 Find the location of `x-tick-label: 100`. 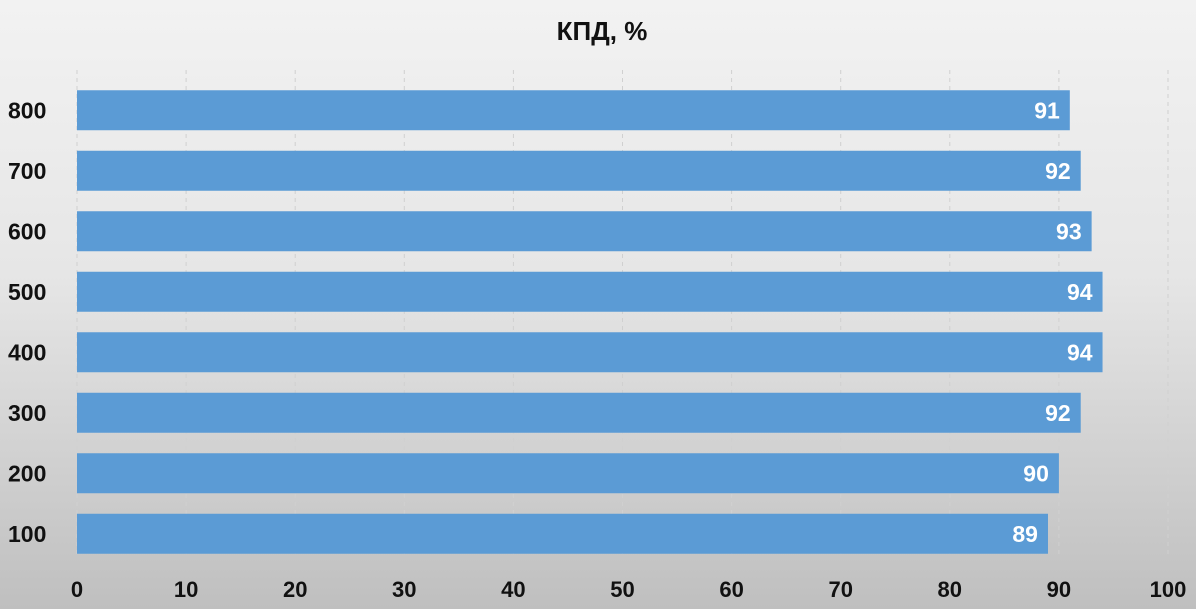

x-tick-label: 100 is located at coordinates (1168, 589).